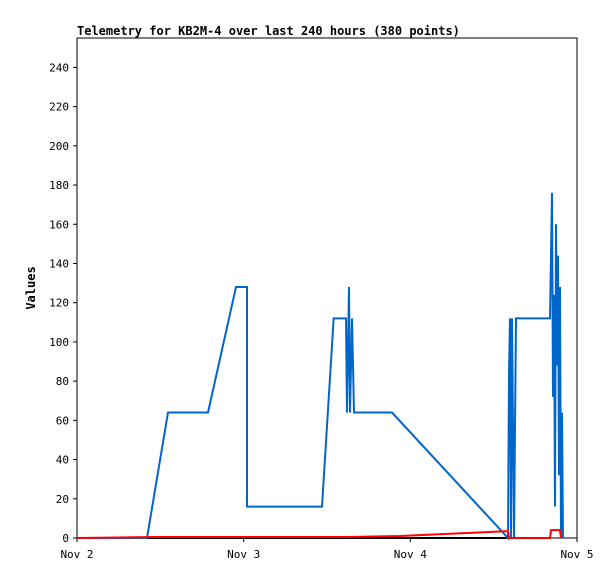 The image size is (615, 579). Describe the element at coordinates (62, 420) in the screenshot. I see `y-tick-label: 60` at that location.